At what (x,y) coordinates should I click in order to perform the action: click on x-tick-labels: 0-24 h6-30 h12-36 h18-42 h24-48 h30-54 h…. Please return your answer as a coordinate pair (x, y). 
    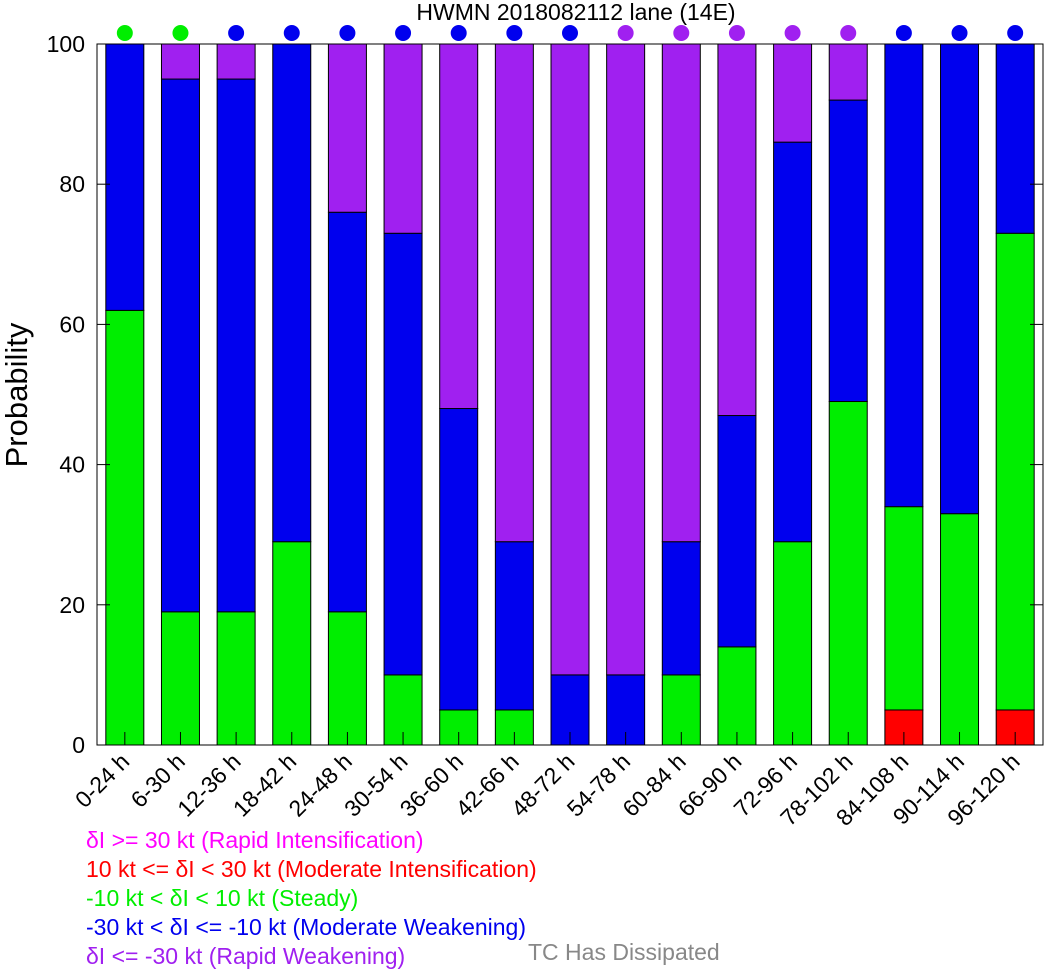
    Looking at the image, I should click on (547, 789).